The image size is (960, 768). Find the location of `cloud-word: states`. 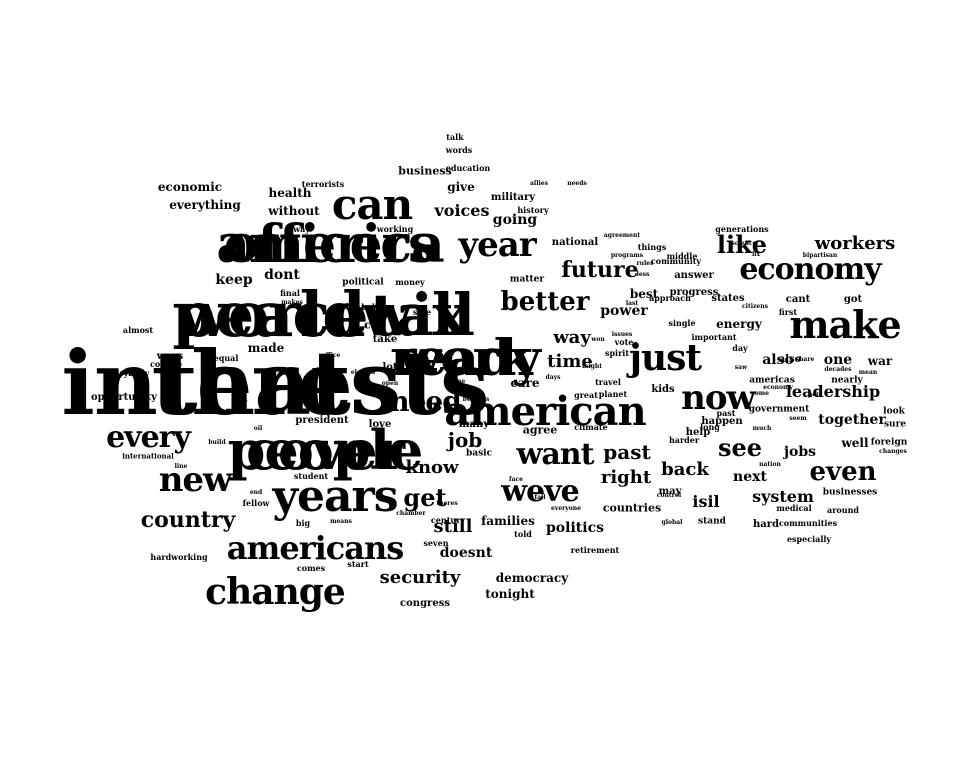

cloud-word: states is located at coordinates (728, 298).